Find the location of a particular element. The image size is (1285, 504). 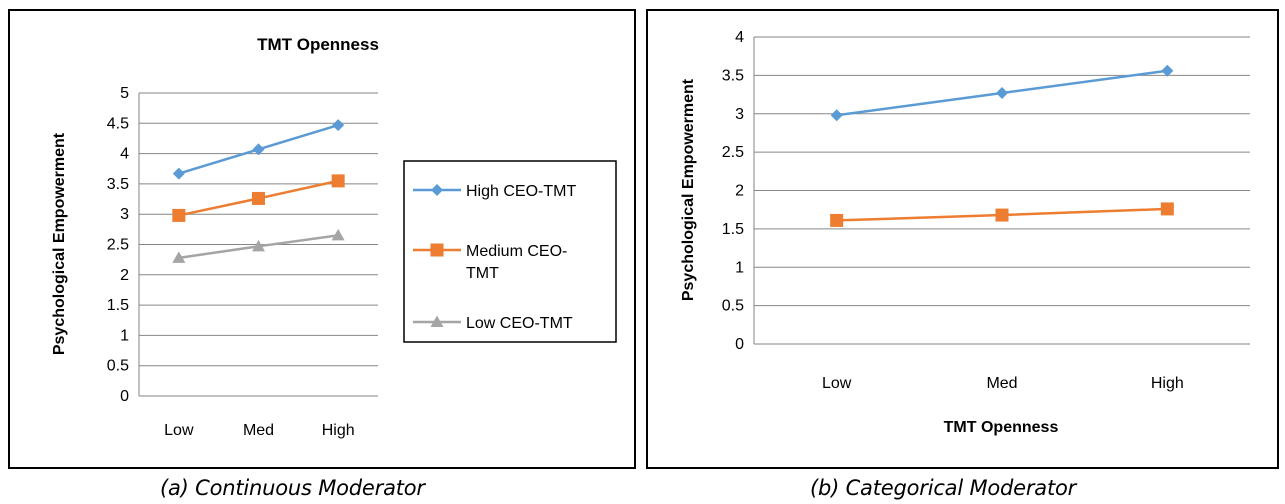

legend-marker-low is located at coordinates (437, 321).